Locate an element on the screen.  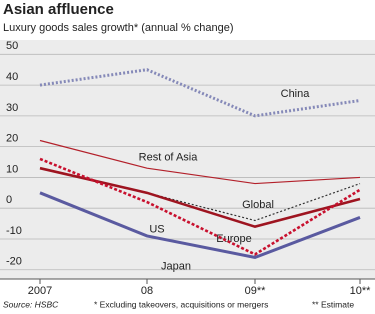
series-label: Europe is located at coordinates (233, 239).